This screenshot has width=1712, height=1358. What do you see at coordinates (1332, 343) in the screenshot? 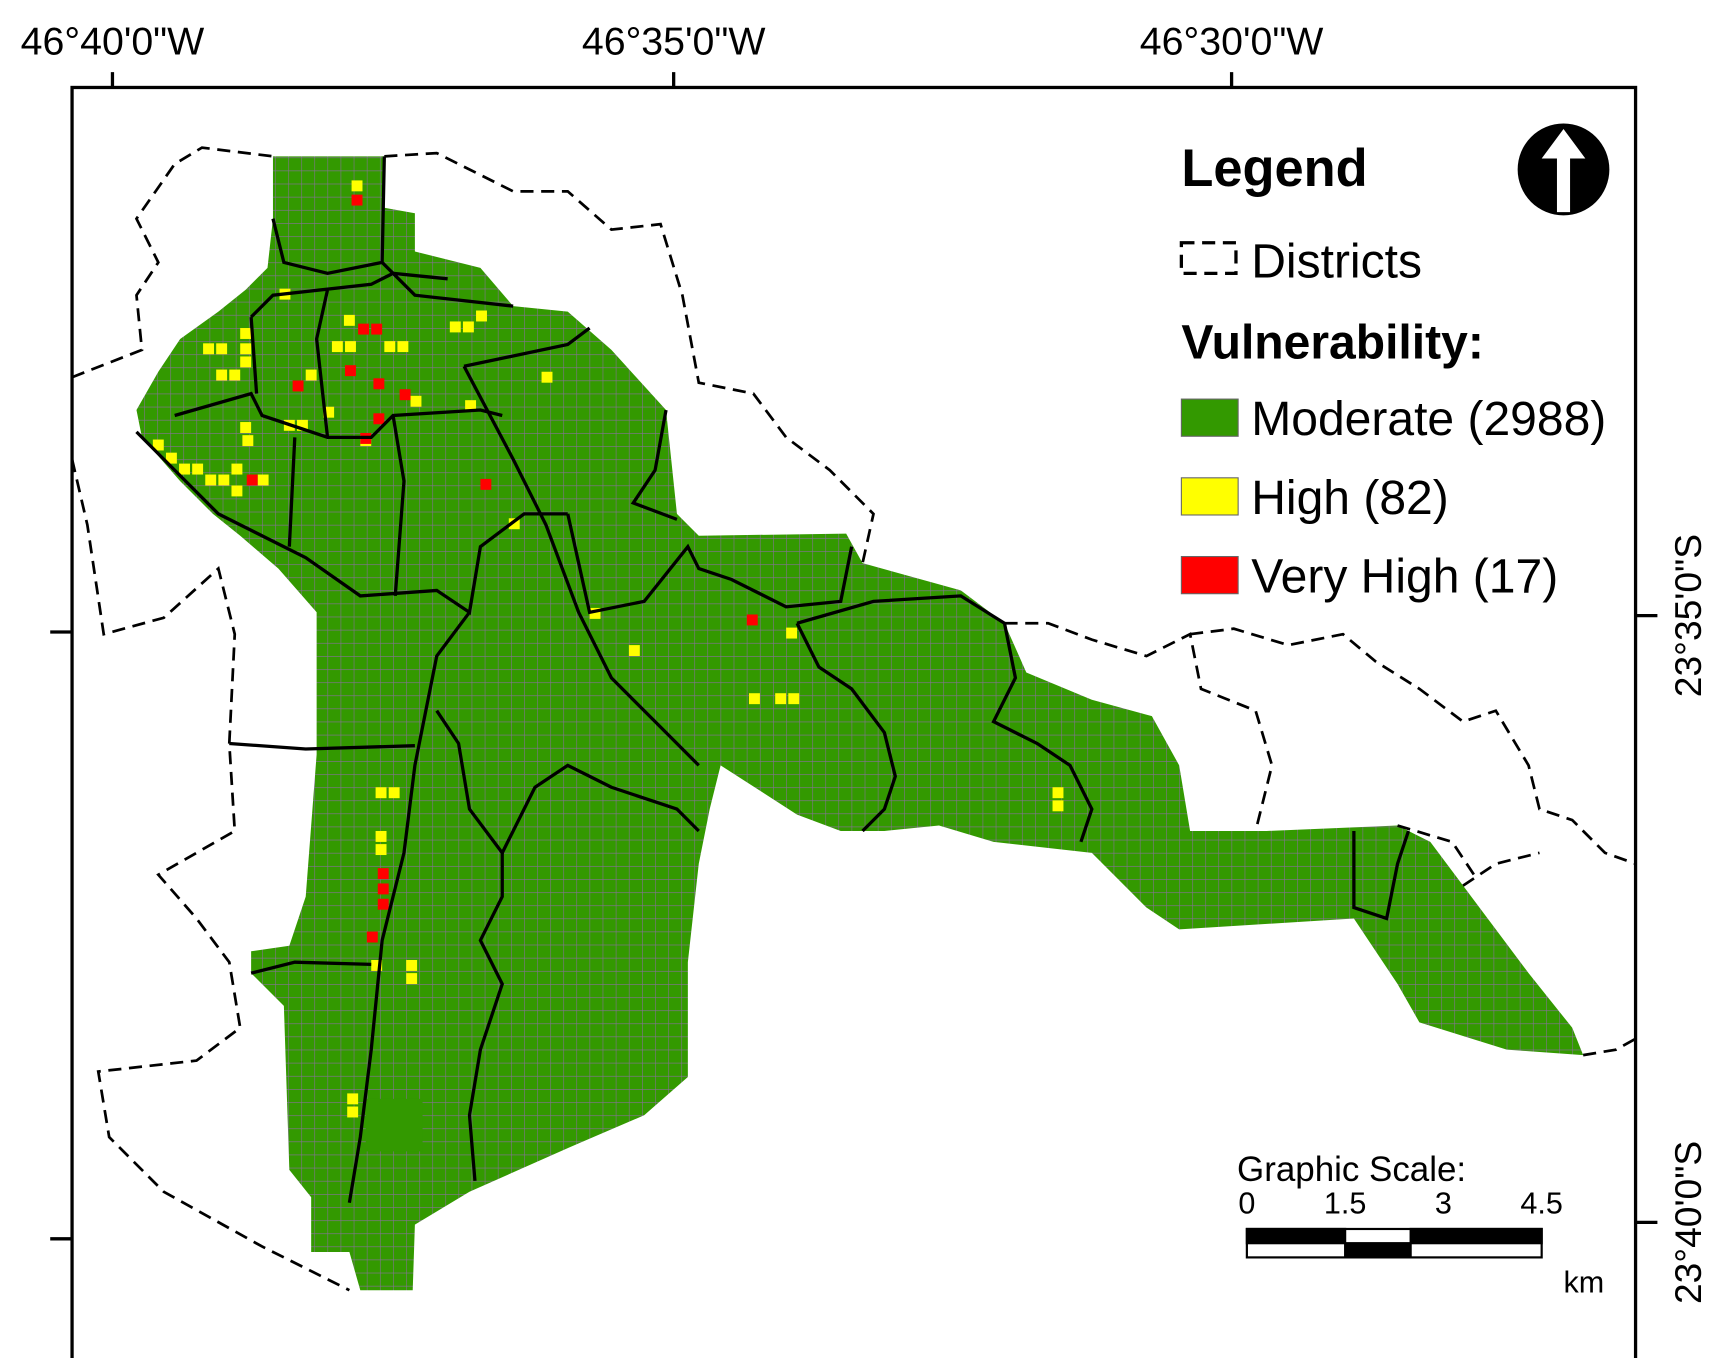
I see `legend-subtitle: Vulnerability:` at bounding box center [1332, 343].